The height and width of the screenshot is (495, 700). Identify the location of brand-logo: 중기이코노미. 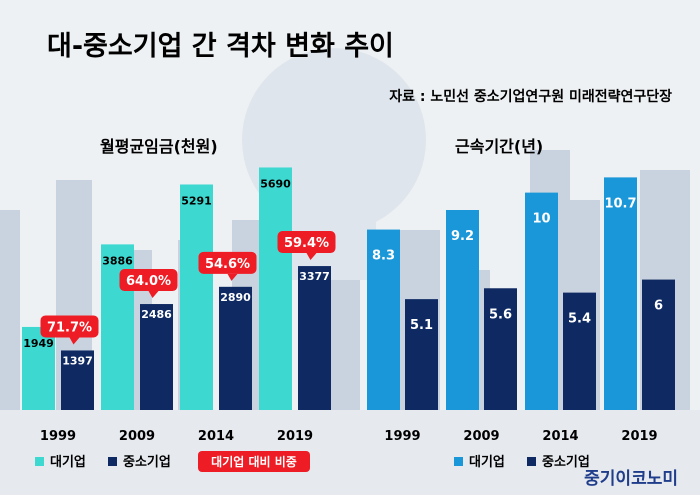
(631, 479).